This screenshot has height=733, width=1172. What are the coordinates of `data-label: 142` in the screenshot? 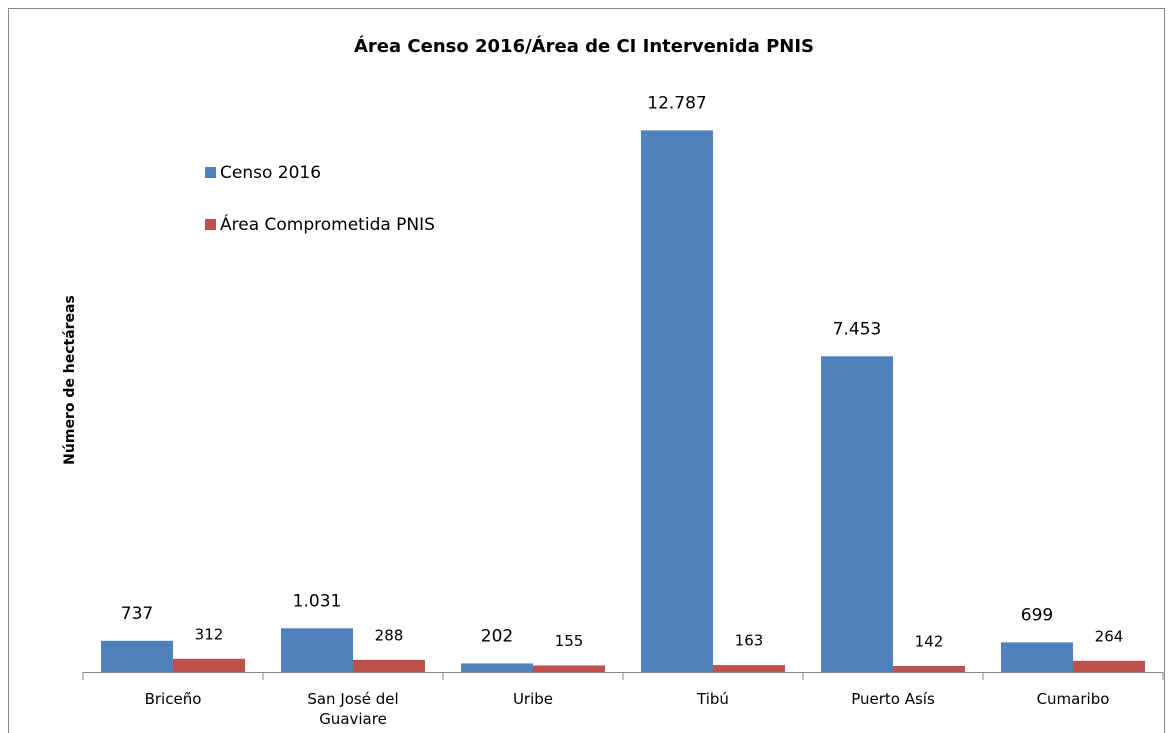 It's located at (929, 641).